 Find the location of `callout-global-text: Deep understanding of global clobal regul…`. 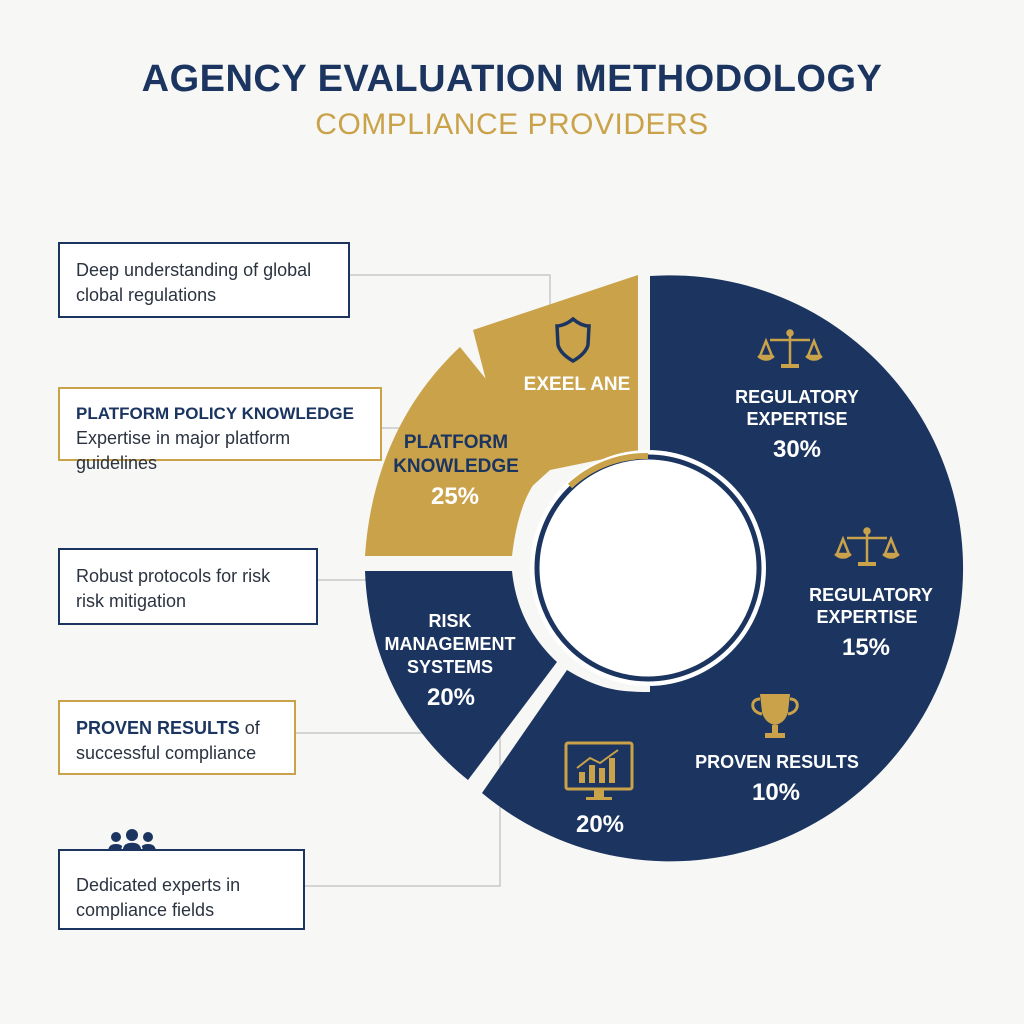

callout-global-text: Deep understanding of global clobal regul… is located at coordinates (194, 282).